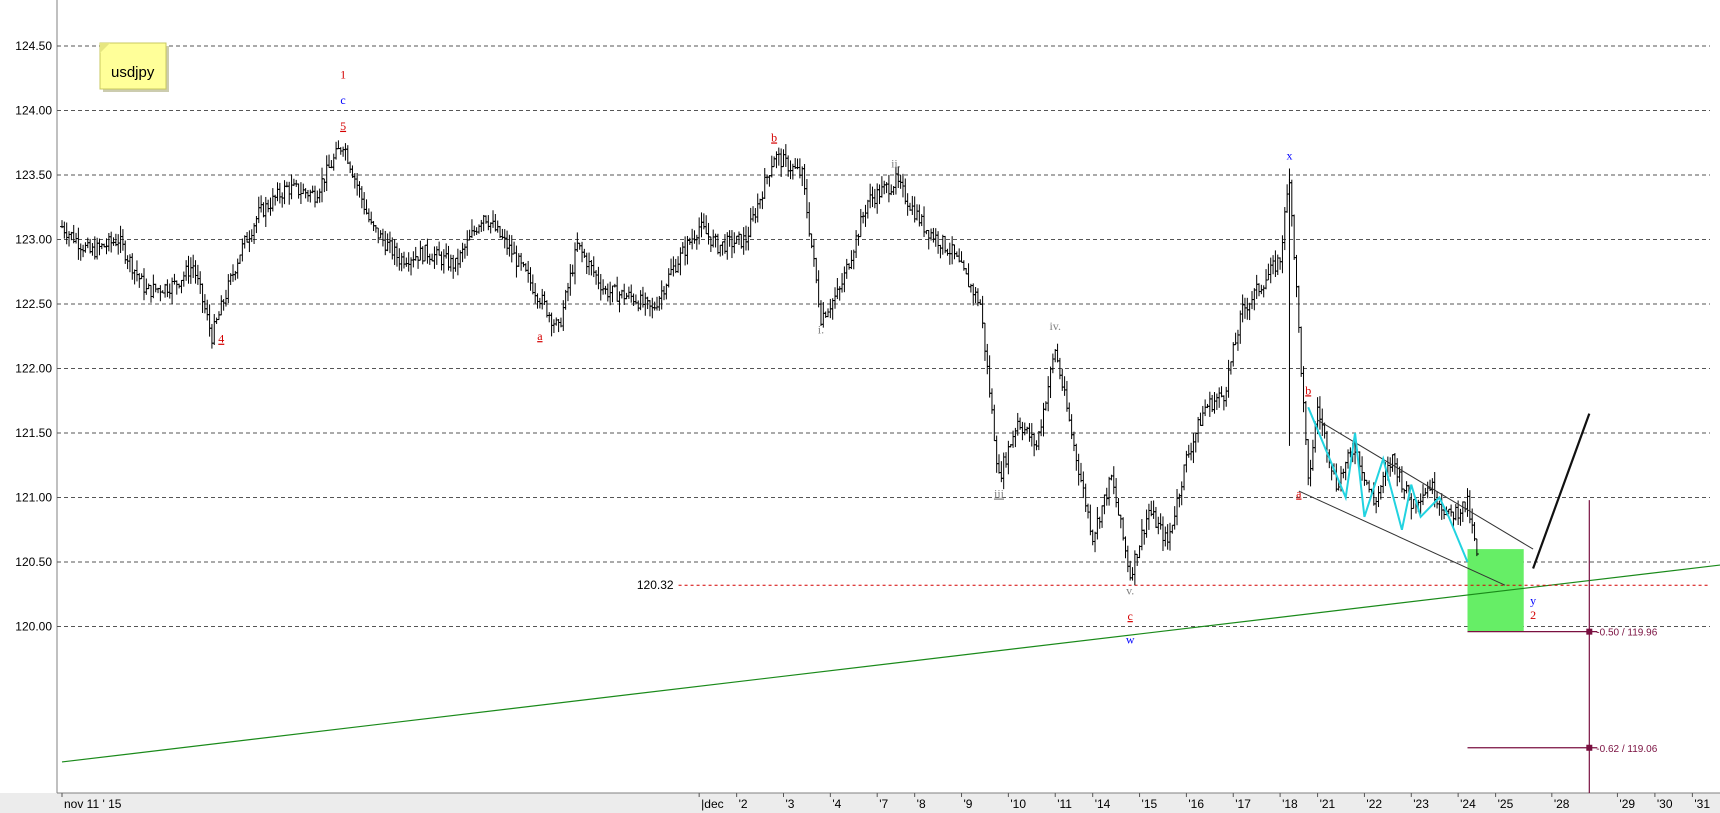 The image size is (1720, 813). What do you see at coordinates (1289, 156) in the screenshot?
I see `wave-label: x` at bounding box center [1289, 156].